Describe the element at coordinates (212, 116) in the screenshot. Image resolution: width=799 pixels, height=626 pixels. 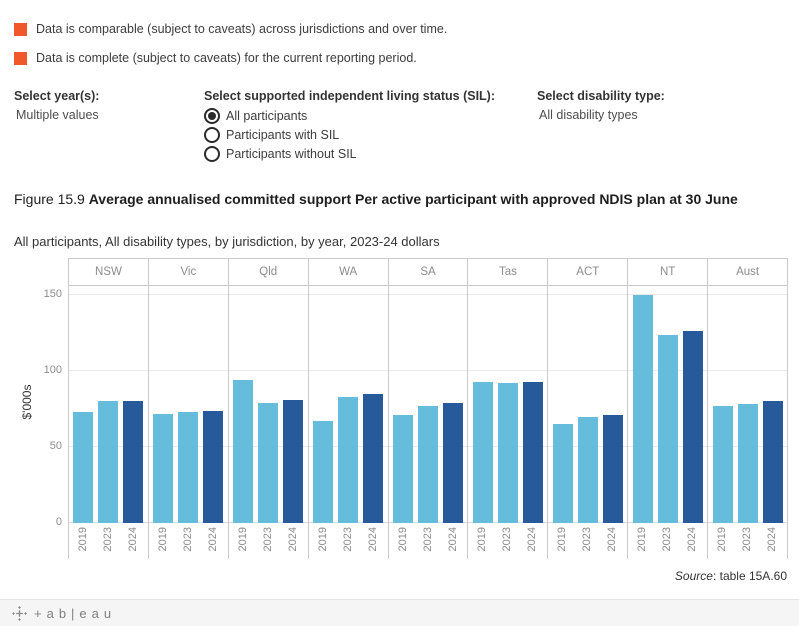
I see `radio-selected-icon` at that location.